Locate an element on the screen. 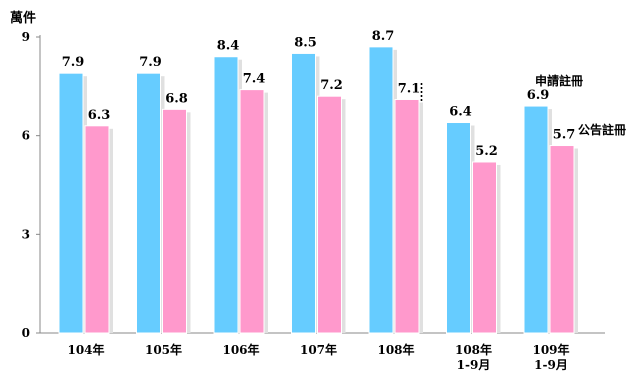  unit-label: 萬件 is located at coordinates (23, 18).